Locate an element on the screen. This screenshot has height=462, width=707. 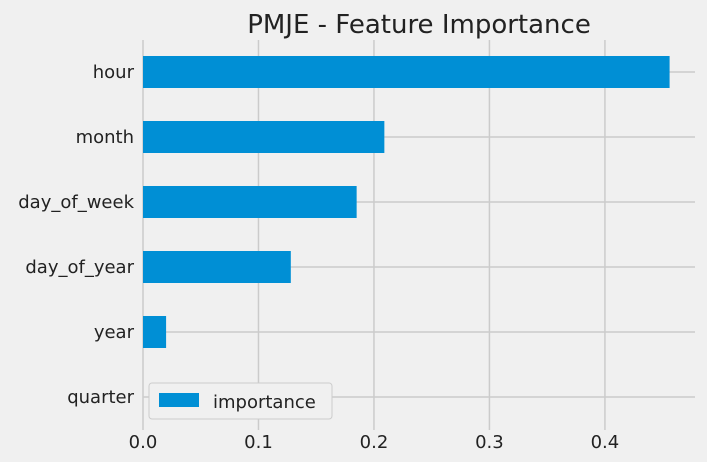
x-tick-label: 0.3 is located at coordinates (489, 442).